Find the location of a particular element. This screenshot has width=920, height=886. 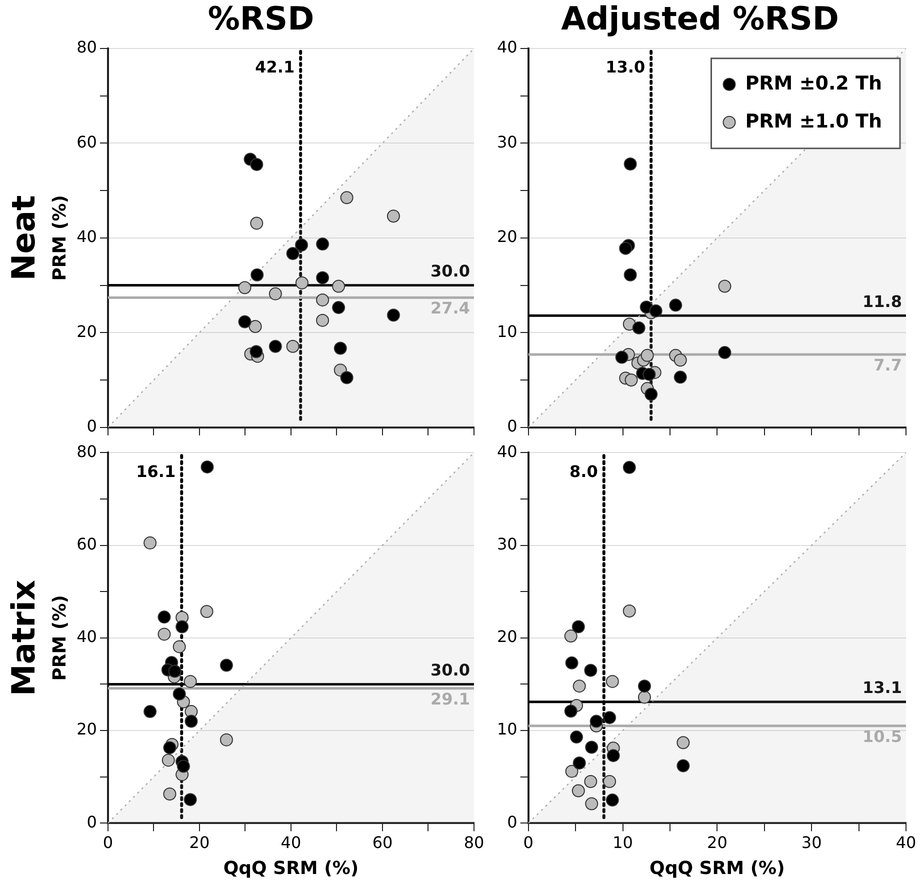

y-tick-label: 10 is located at coordinates (507, 331).